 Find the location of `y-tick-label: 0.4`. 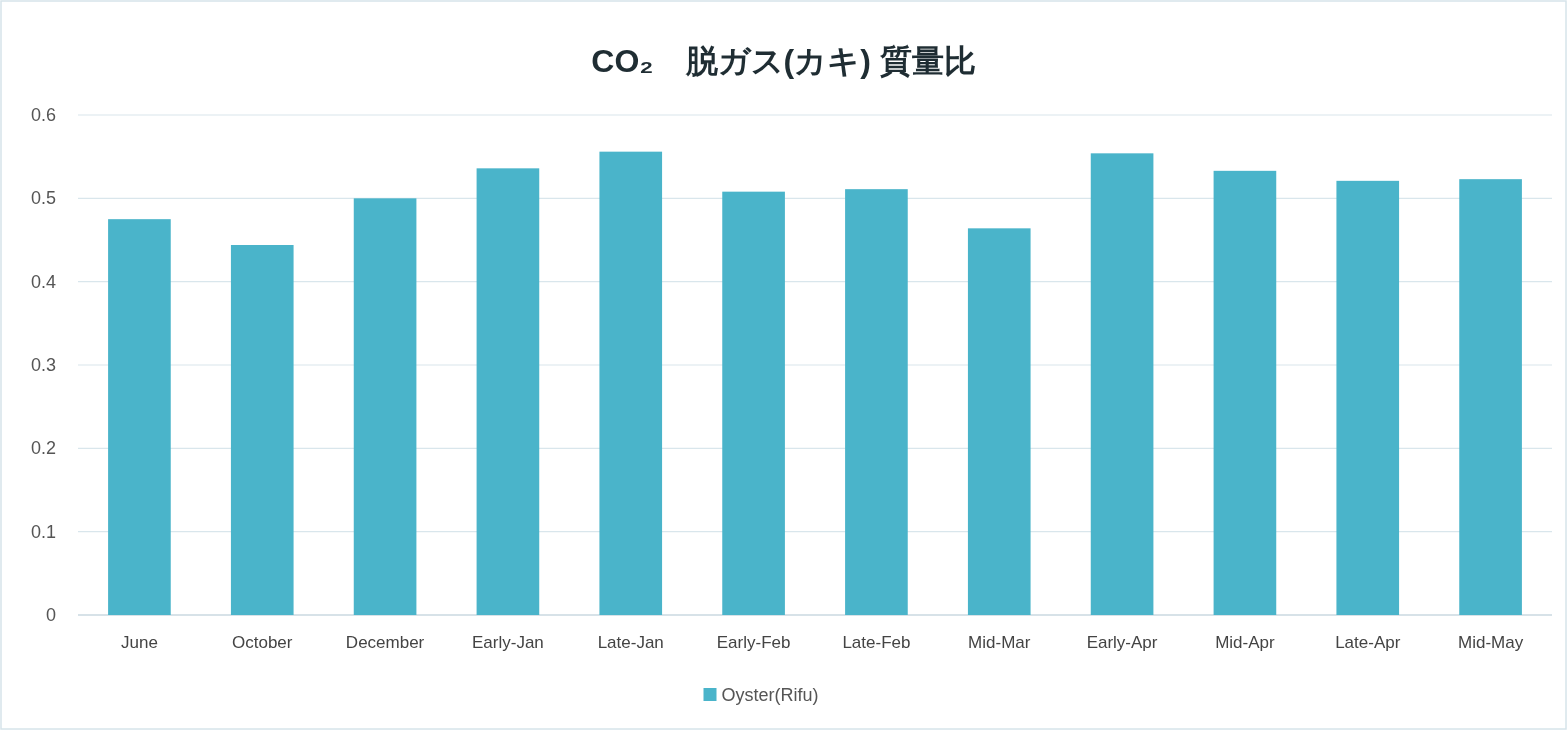

y-tick-label: 0.4 is located at coordinates (43, 281).